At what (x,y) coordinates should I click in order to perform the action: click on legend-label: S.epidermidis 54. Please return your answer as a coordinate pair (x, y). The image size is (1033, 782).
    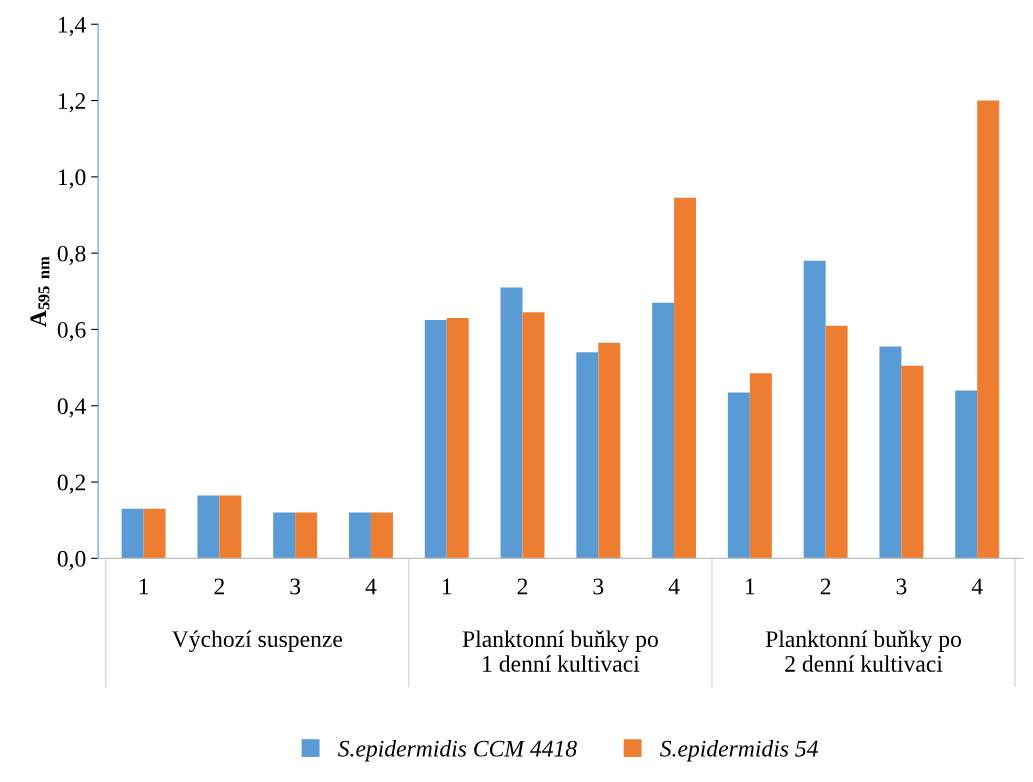
    Looking at the image, I should click on (739, 751).